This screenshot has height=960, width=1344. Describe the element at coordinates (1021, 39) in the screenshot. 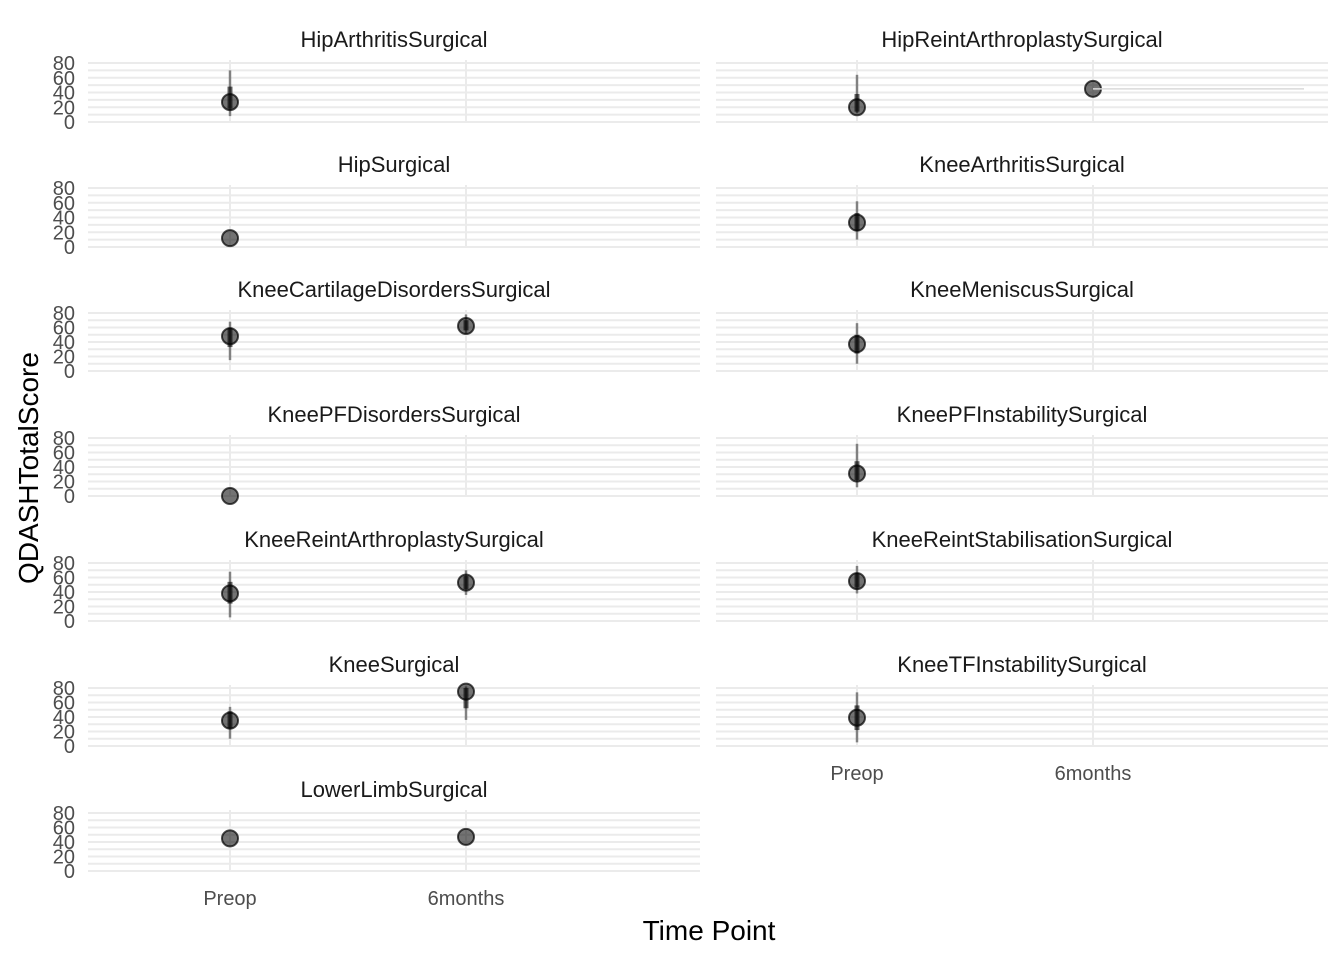

I see `facet-title: HipReintArthroplastySurgical` at that location.